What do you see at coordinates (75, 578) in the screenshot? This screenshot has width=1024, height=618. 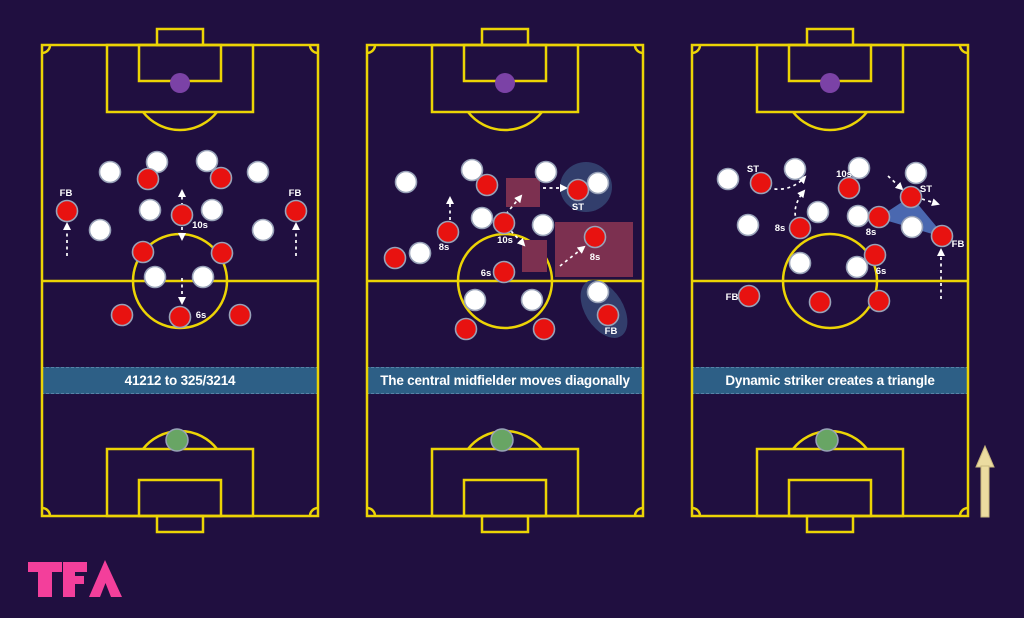 I see `tfa-logo: TFA` at bounding box center [75, 578].